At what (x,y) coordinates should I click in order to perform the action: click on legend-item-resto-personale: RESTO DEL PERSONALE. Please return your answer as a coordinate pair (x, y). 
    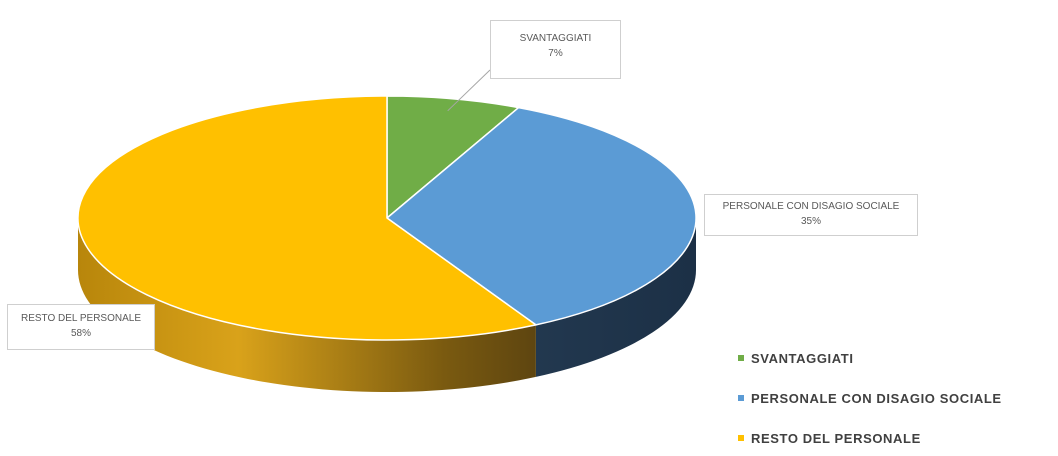
    Looking at the image, I should click on (895, 438).